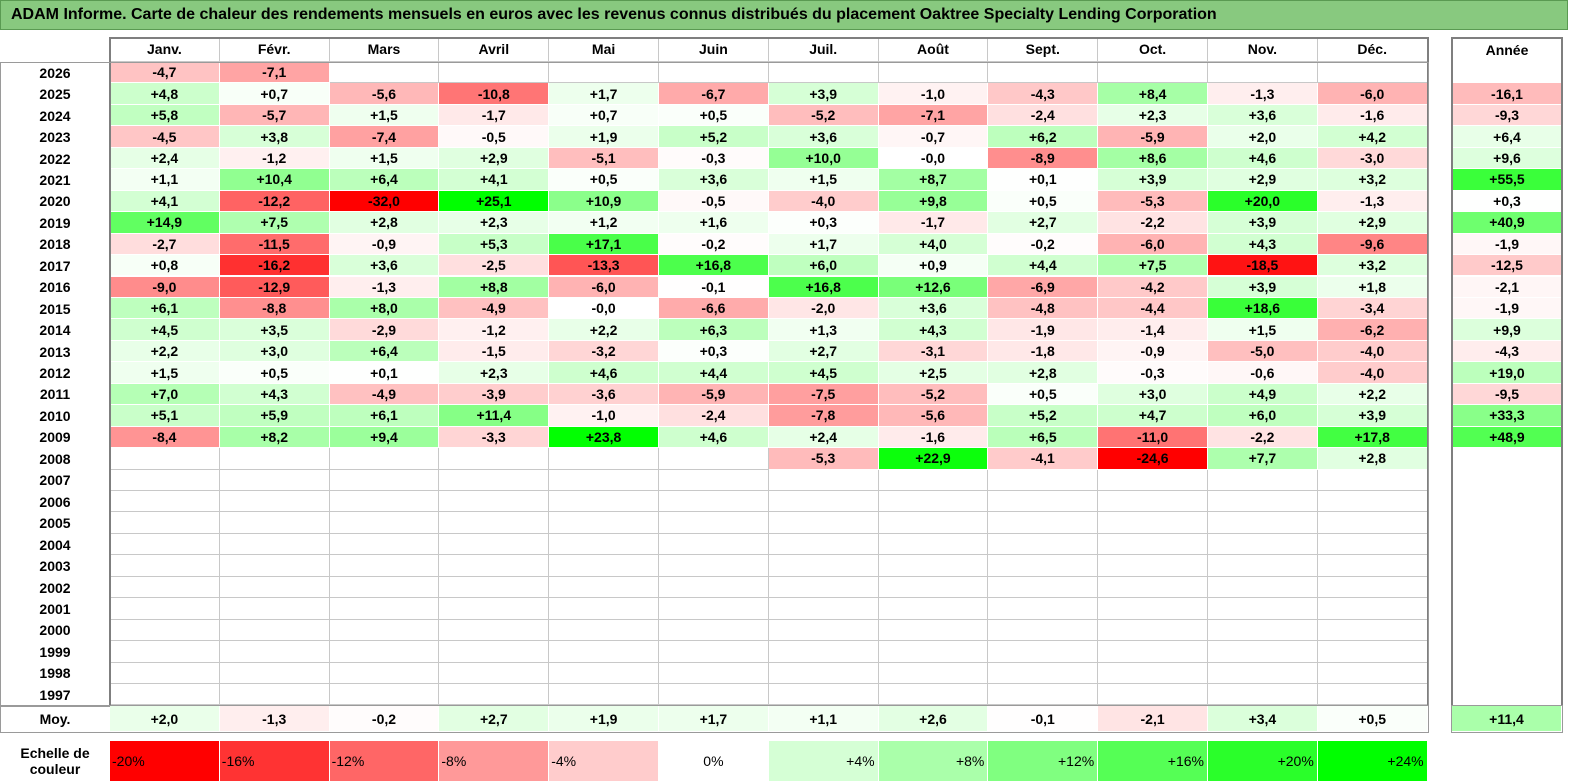 Image resolution: width=1570 pixels, height=783 pixels. Describe the element at coordinates (1153, 330) in the screenshot. I see `heatmap-cell: -1,4` at that location.